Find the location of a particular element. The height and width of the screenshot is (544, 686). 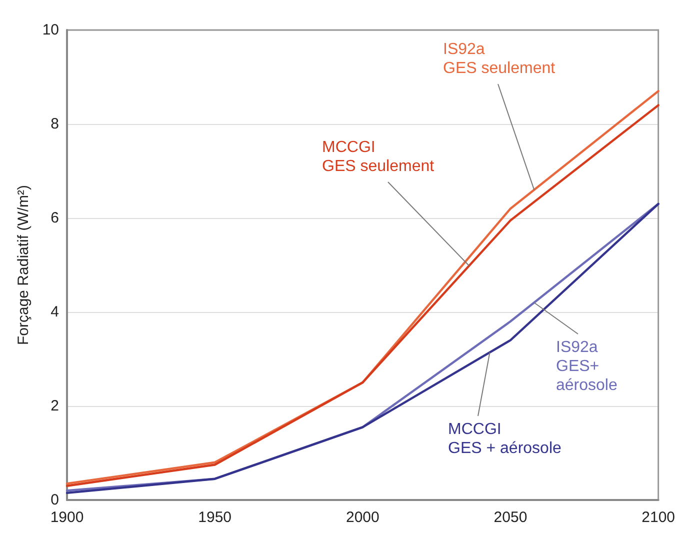

x-tick-label: 2000 is located at coordinates (363, 517).